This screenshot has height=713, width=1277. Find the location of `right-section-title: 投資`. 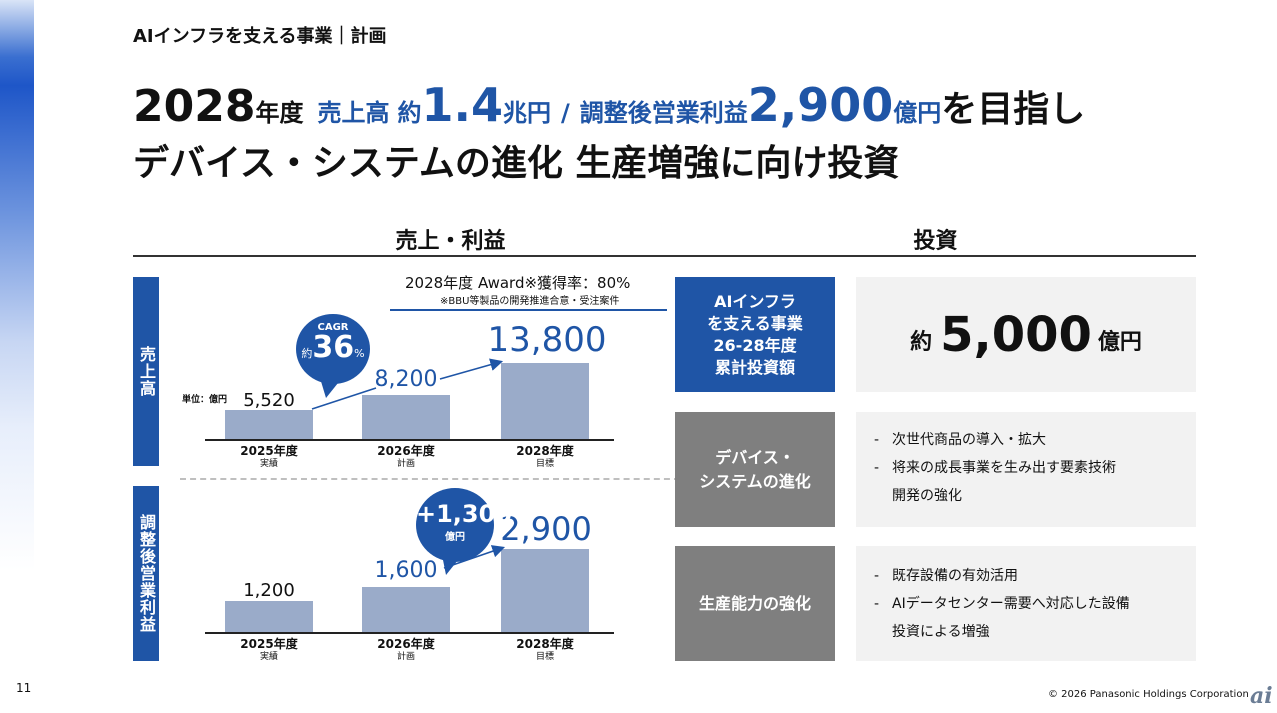

right-section-title: 投資 is located at coordinates (935, 241).